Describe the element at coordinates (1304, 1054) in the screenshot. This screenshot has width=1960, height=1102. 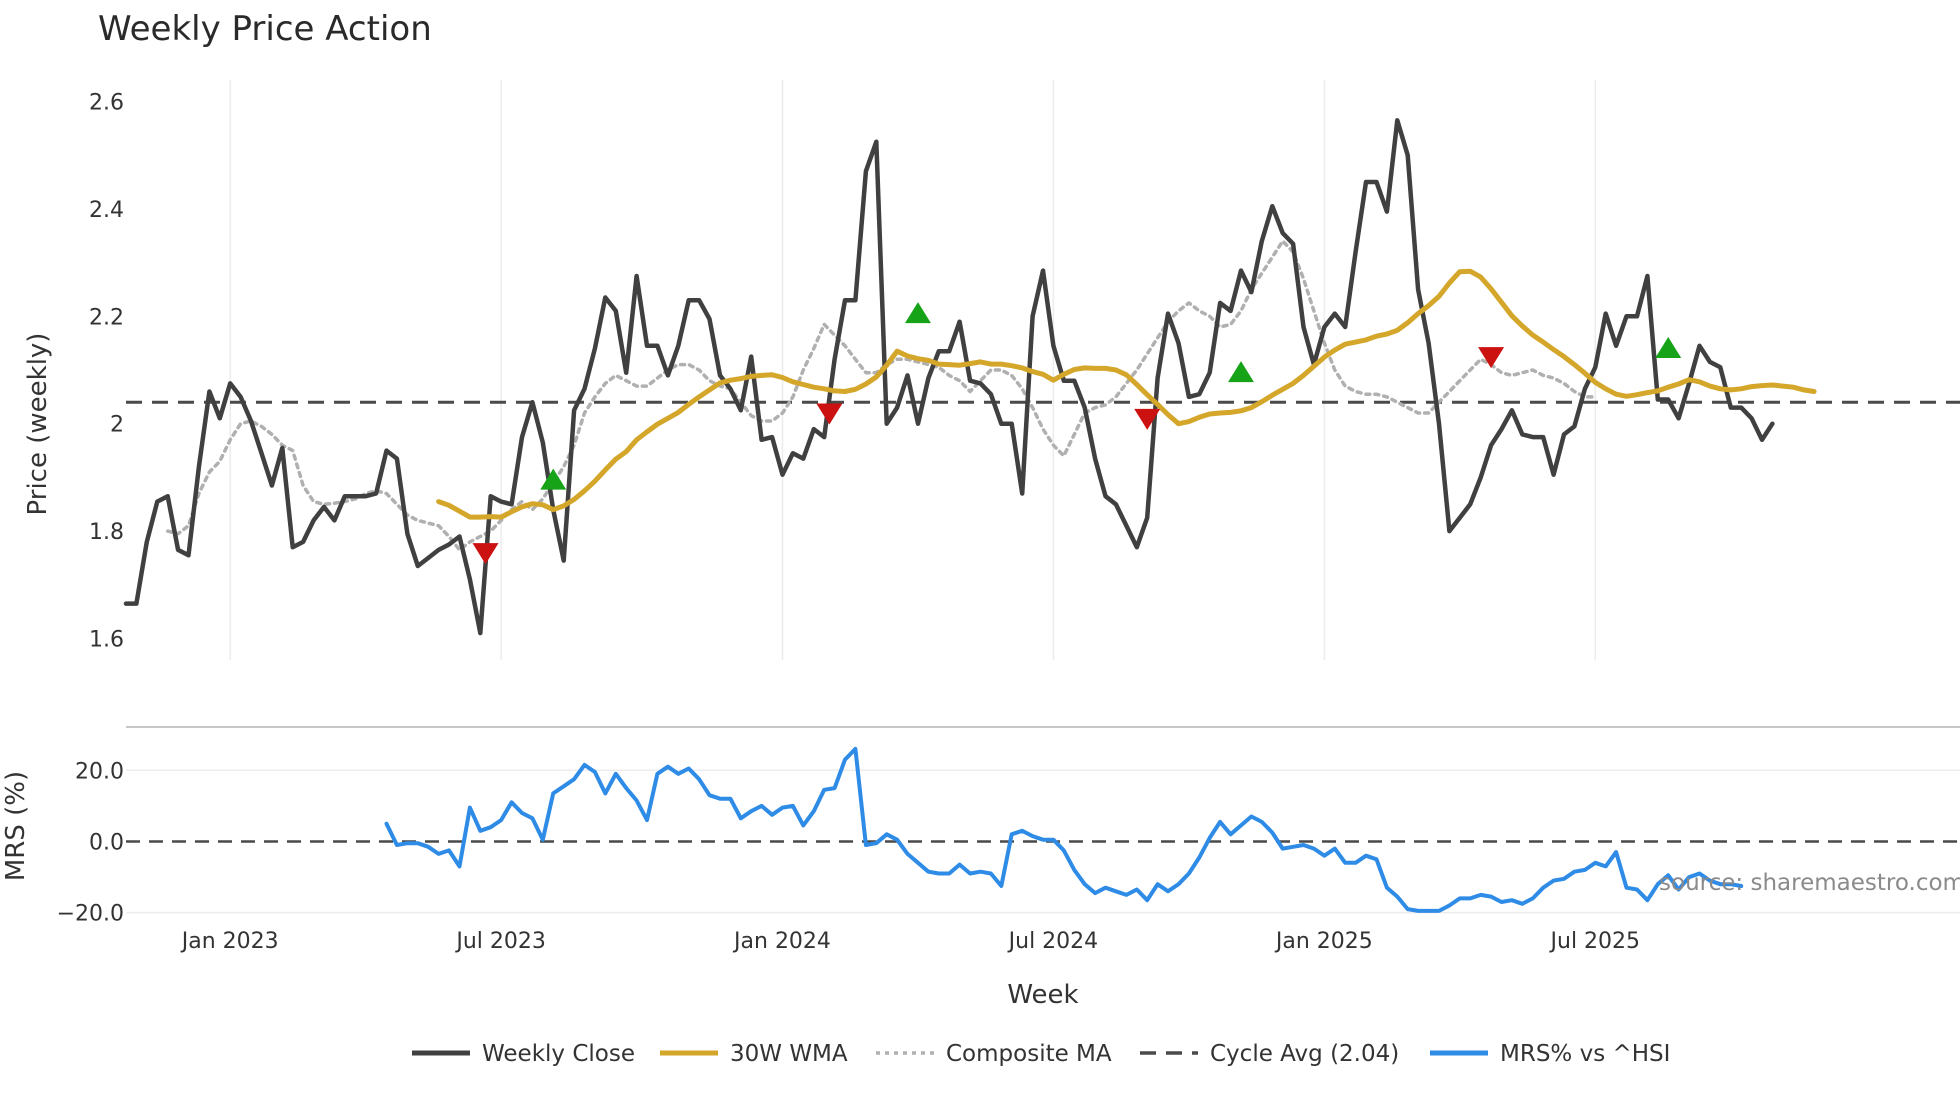
I see `legend-label-cycle-avg-2-04: Cycle Avg (2.04)` at that location.